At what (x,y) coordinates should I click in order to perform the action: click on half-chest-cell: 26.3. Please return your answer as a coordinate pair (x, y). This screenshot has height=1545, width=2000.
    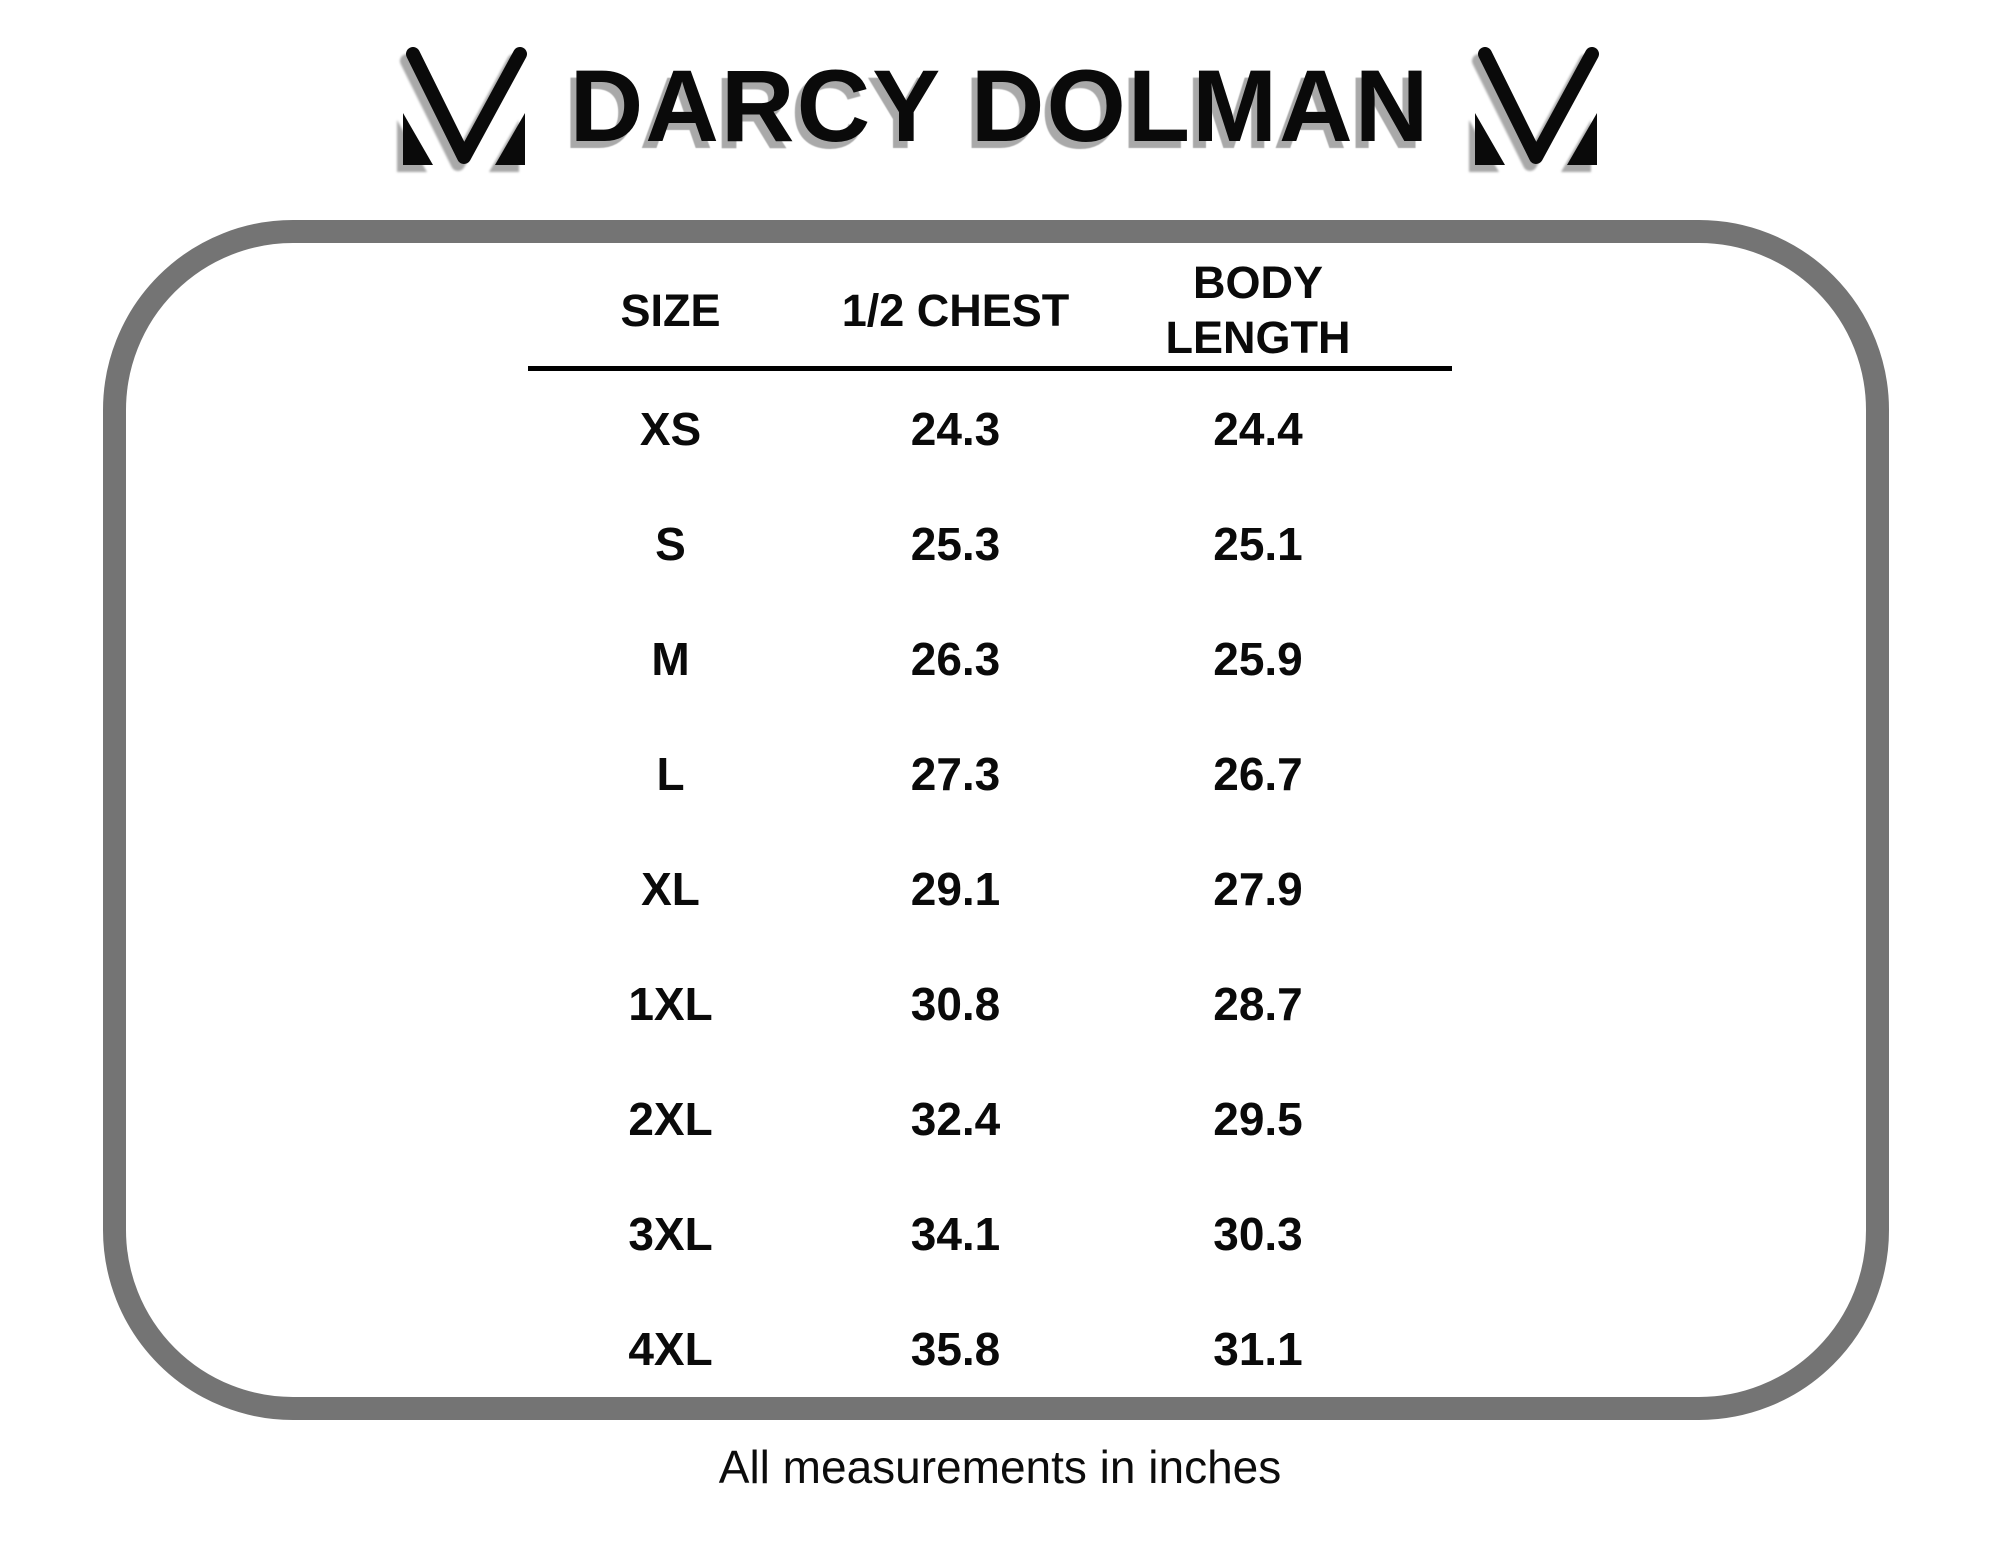
    Looking at the image, I should click on (955, 658).